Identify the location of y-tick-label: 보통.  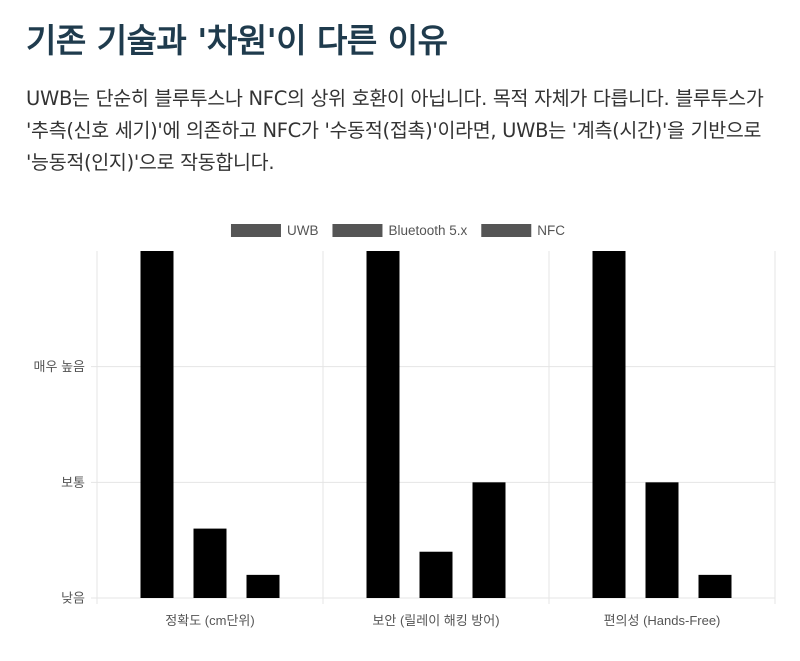
(73, 482).